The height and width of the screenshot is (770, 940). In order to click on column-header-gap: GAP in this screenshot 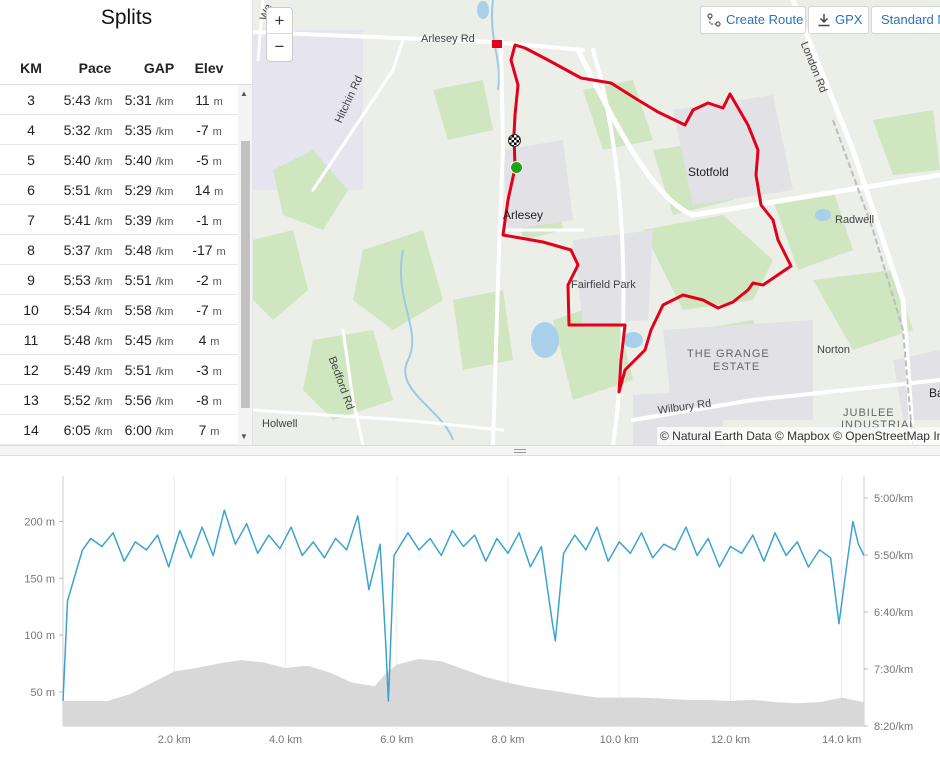, I will do `click(159, 68)`.